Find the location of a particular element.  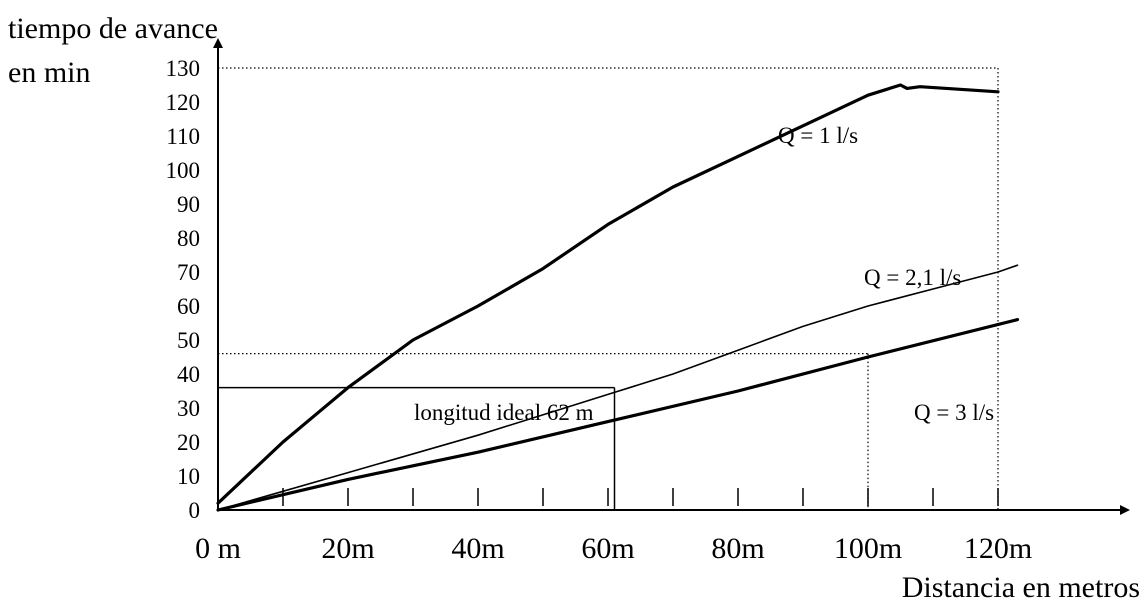

y-tick-label: 130 is located at coordinates (183, 68).